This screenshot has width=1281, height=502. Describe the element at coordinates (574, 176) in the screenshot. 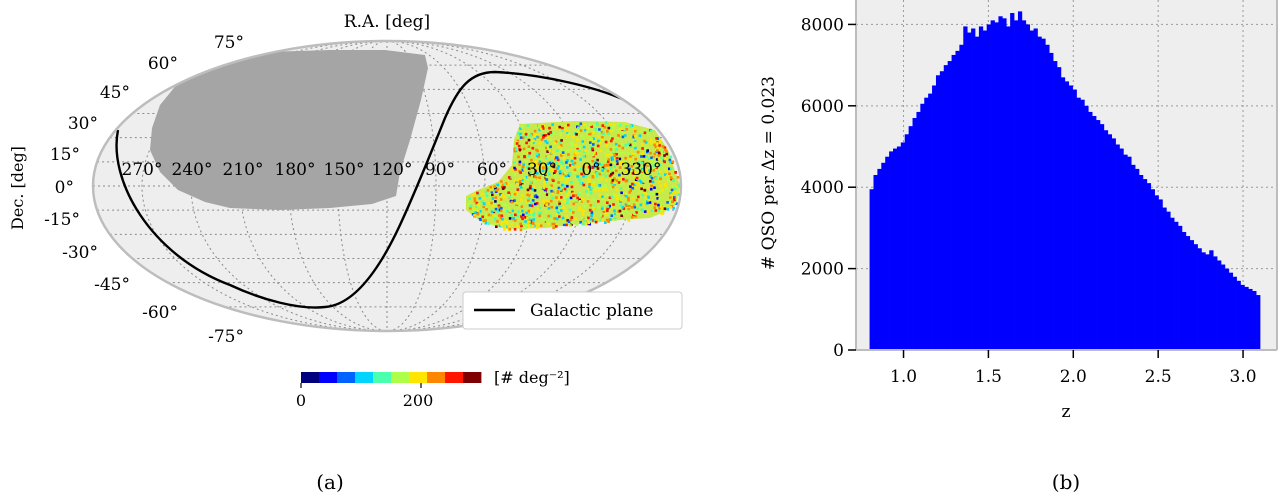

I see `quasar-density-points` at that location.